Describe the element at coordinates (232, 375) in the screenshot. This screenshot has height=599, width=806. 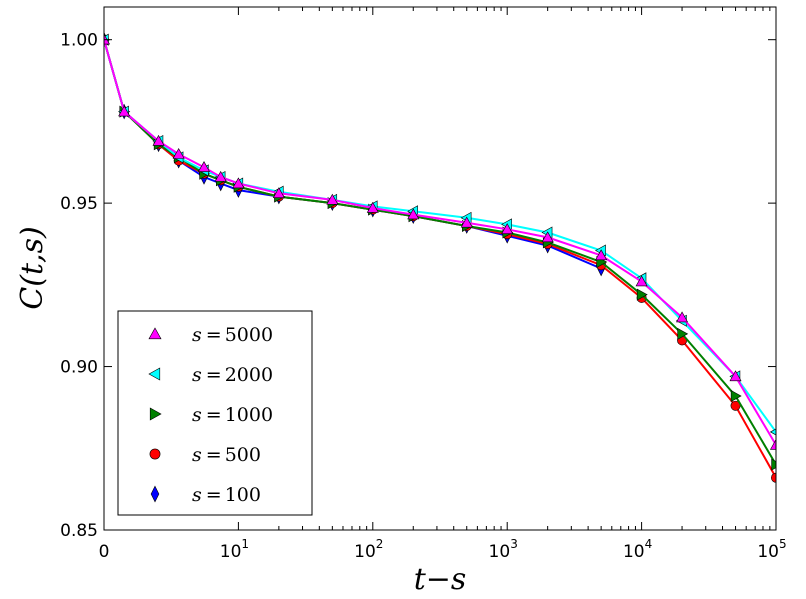
I see `legend-label-2000: s = 2000` at that location.